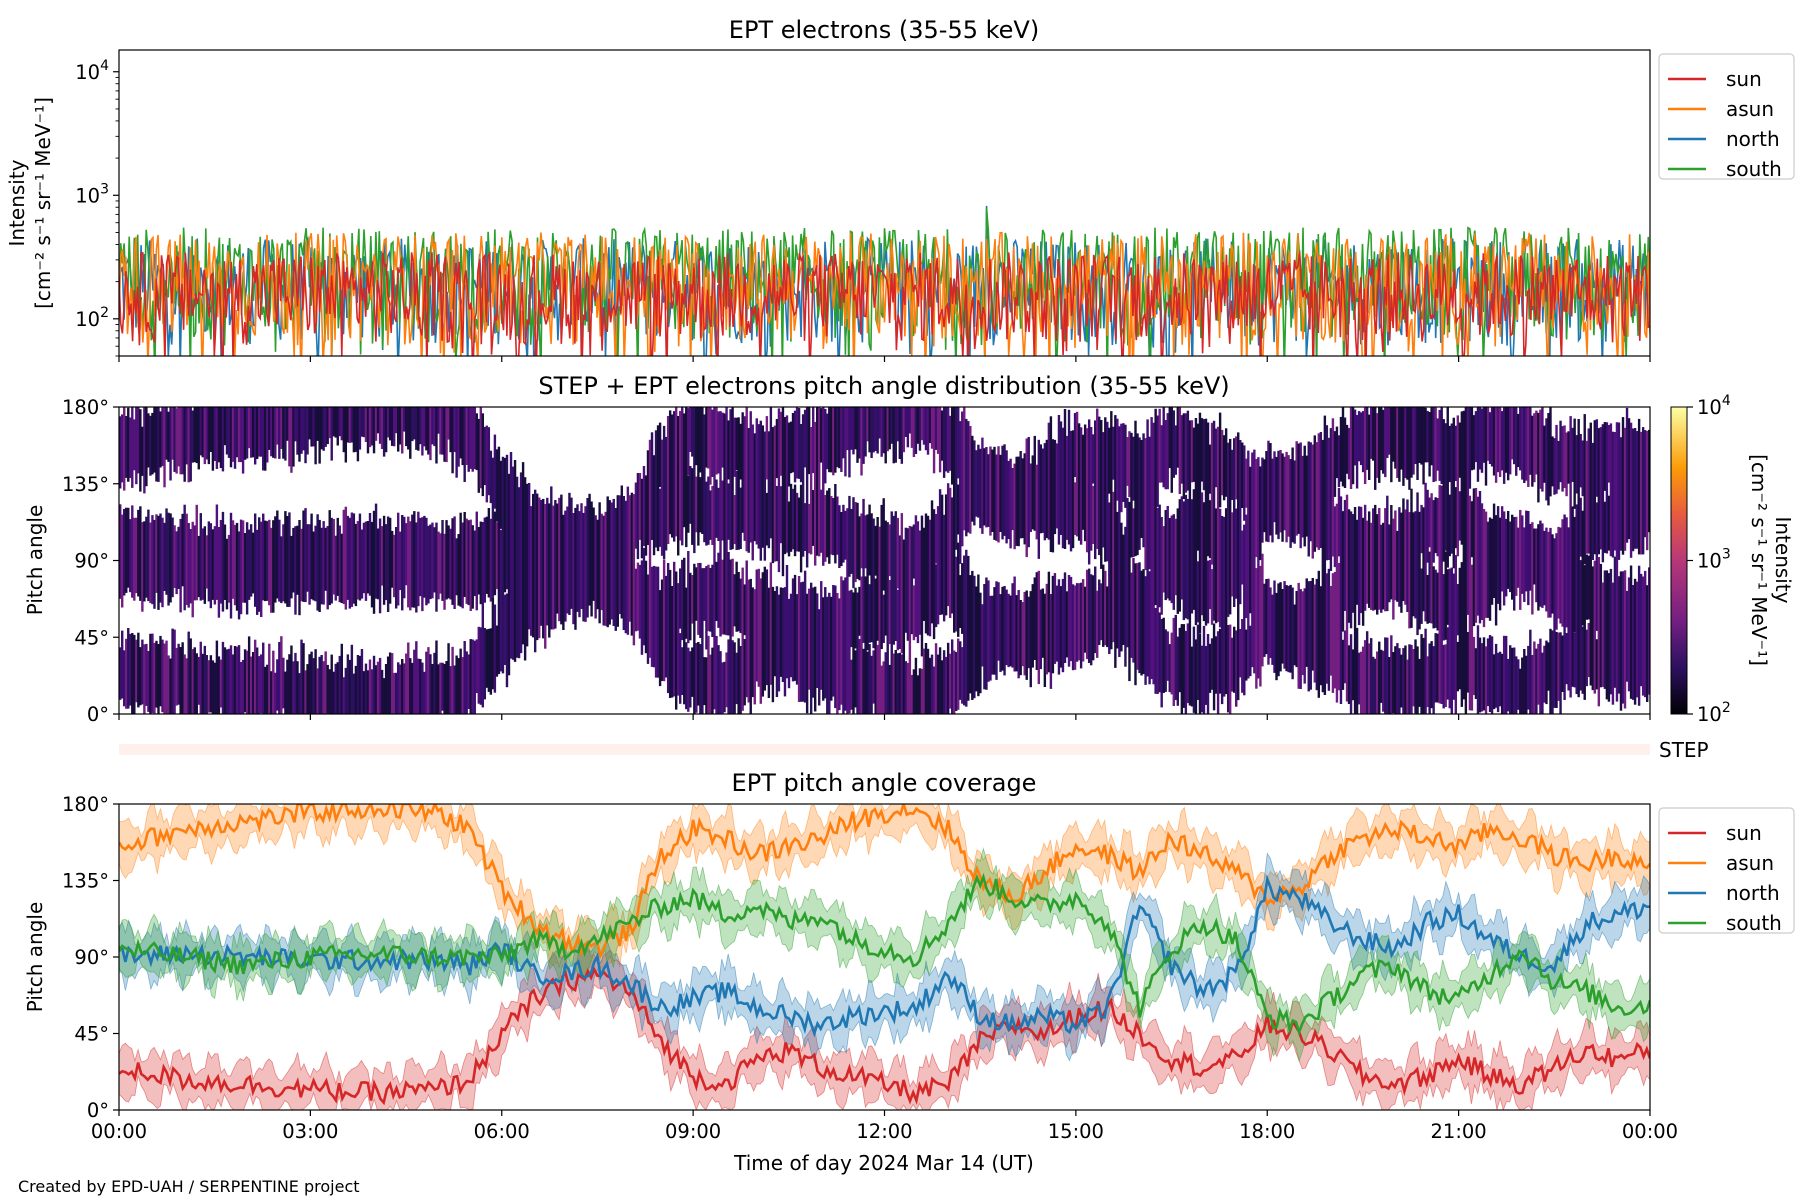 This screenshot has width=1800, height=1200. What do you see at coordinates (884, 717) in the screenshot?
I see `panel2-x-ticks` at bounding box center [884, 717].